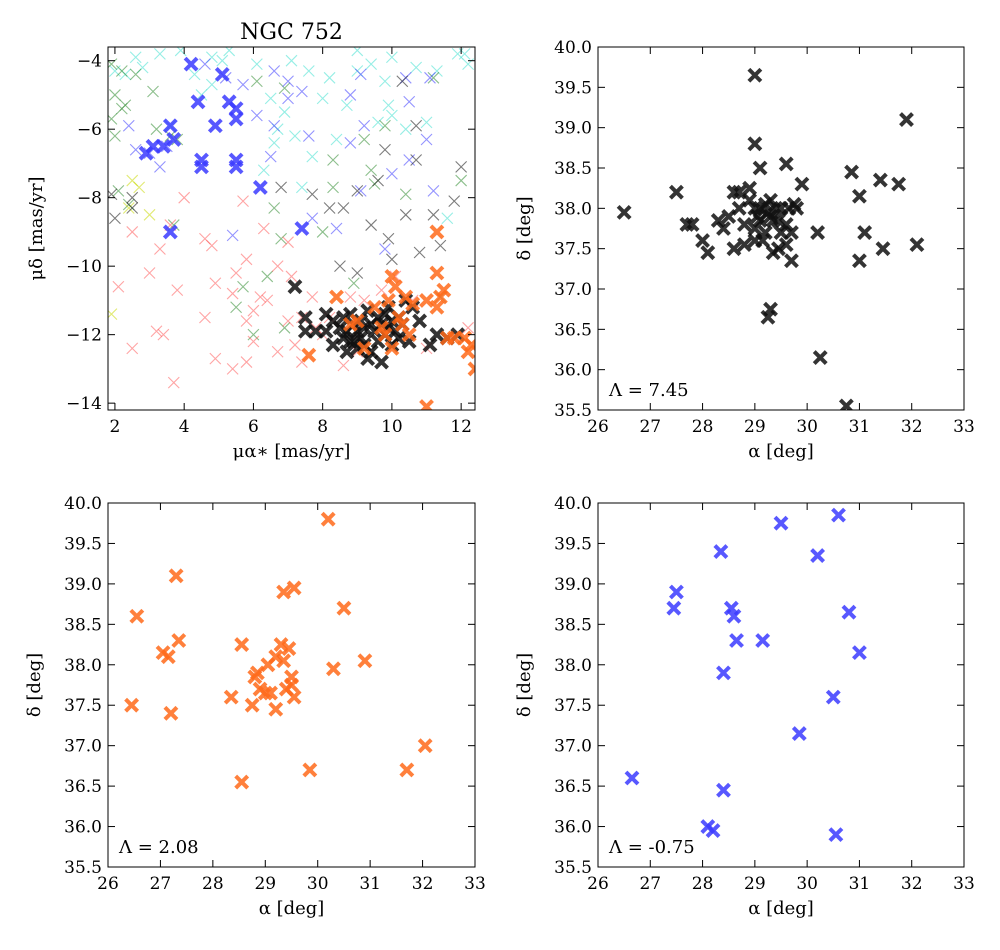 This screenshot has height=950, width=1000. Describe the element at coordinates (83, 787) in the screenshot. I see `y-tick-label: 36.5` at that location.